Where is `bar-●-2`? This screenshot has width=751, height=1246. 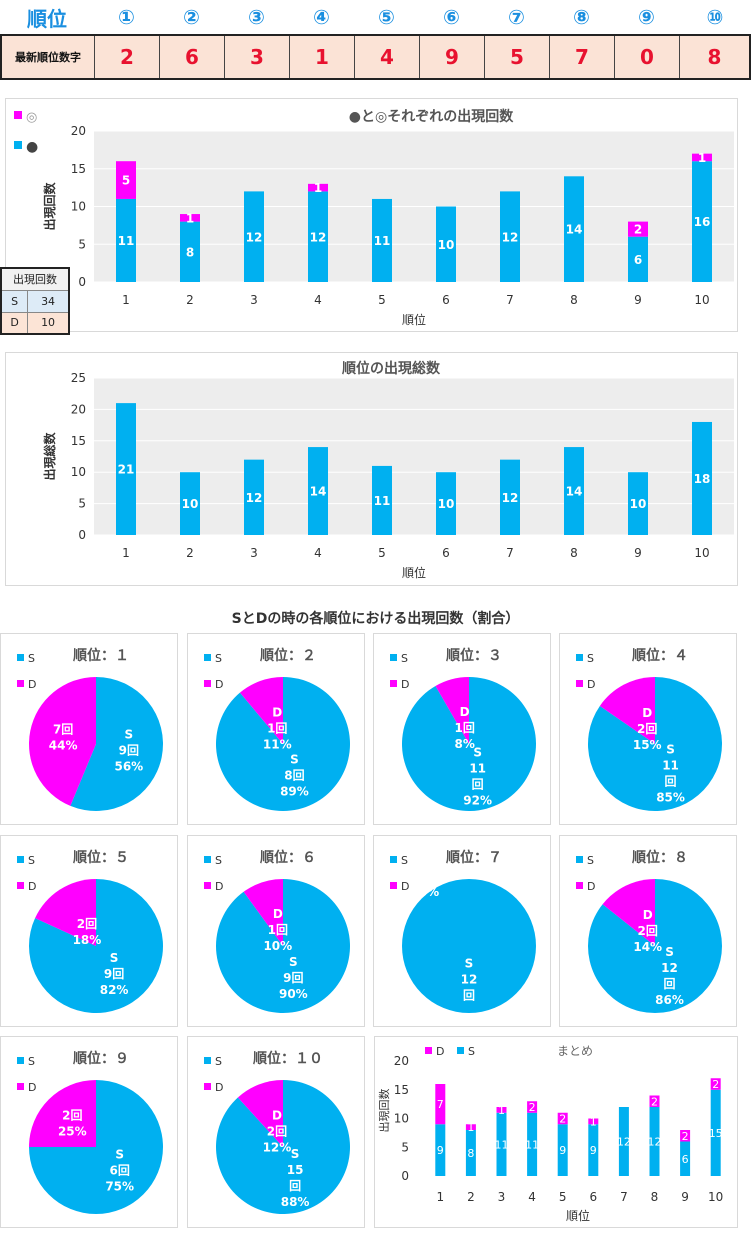
bar-●-2 is located at coordinates (190, 251).